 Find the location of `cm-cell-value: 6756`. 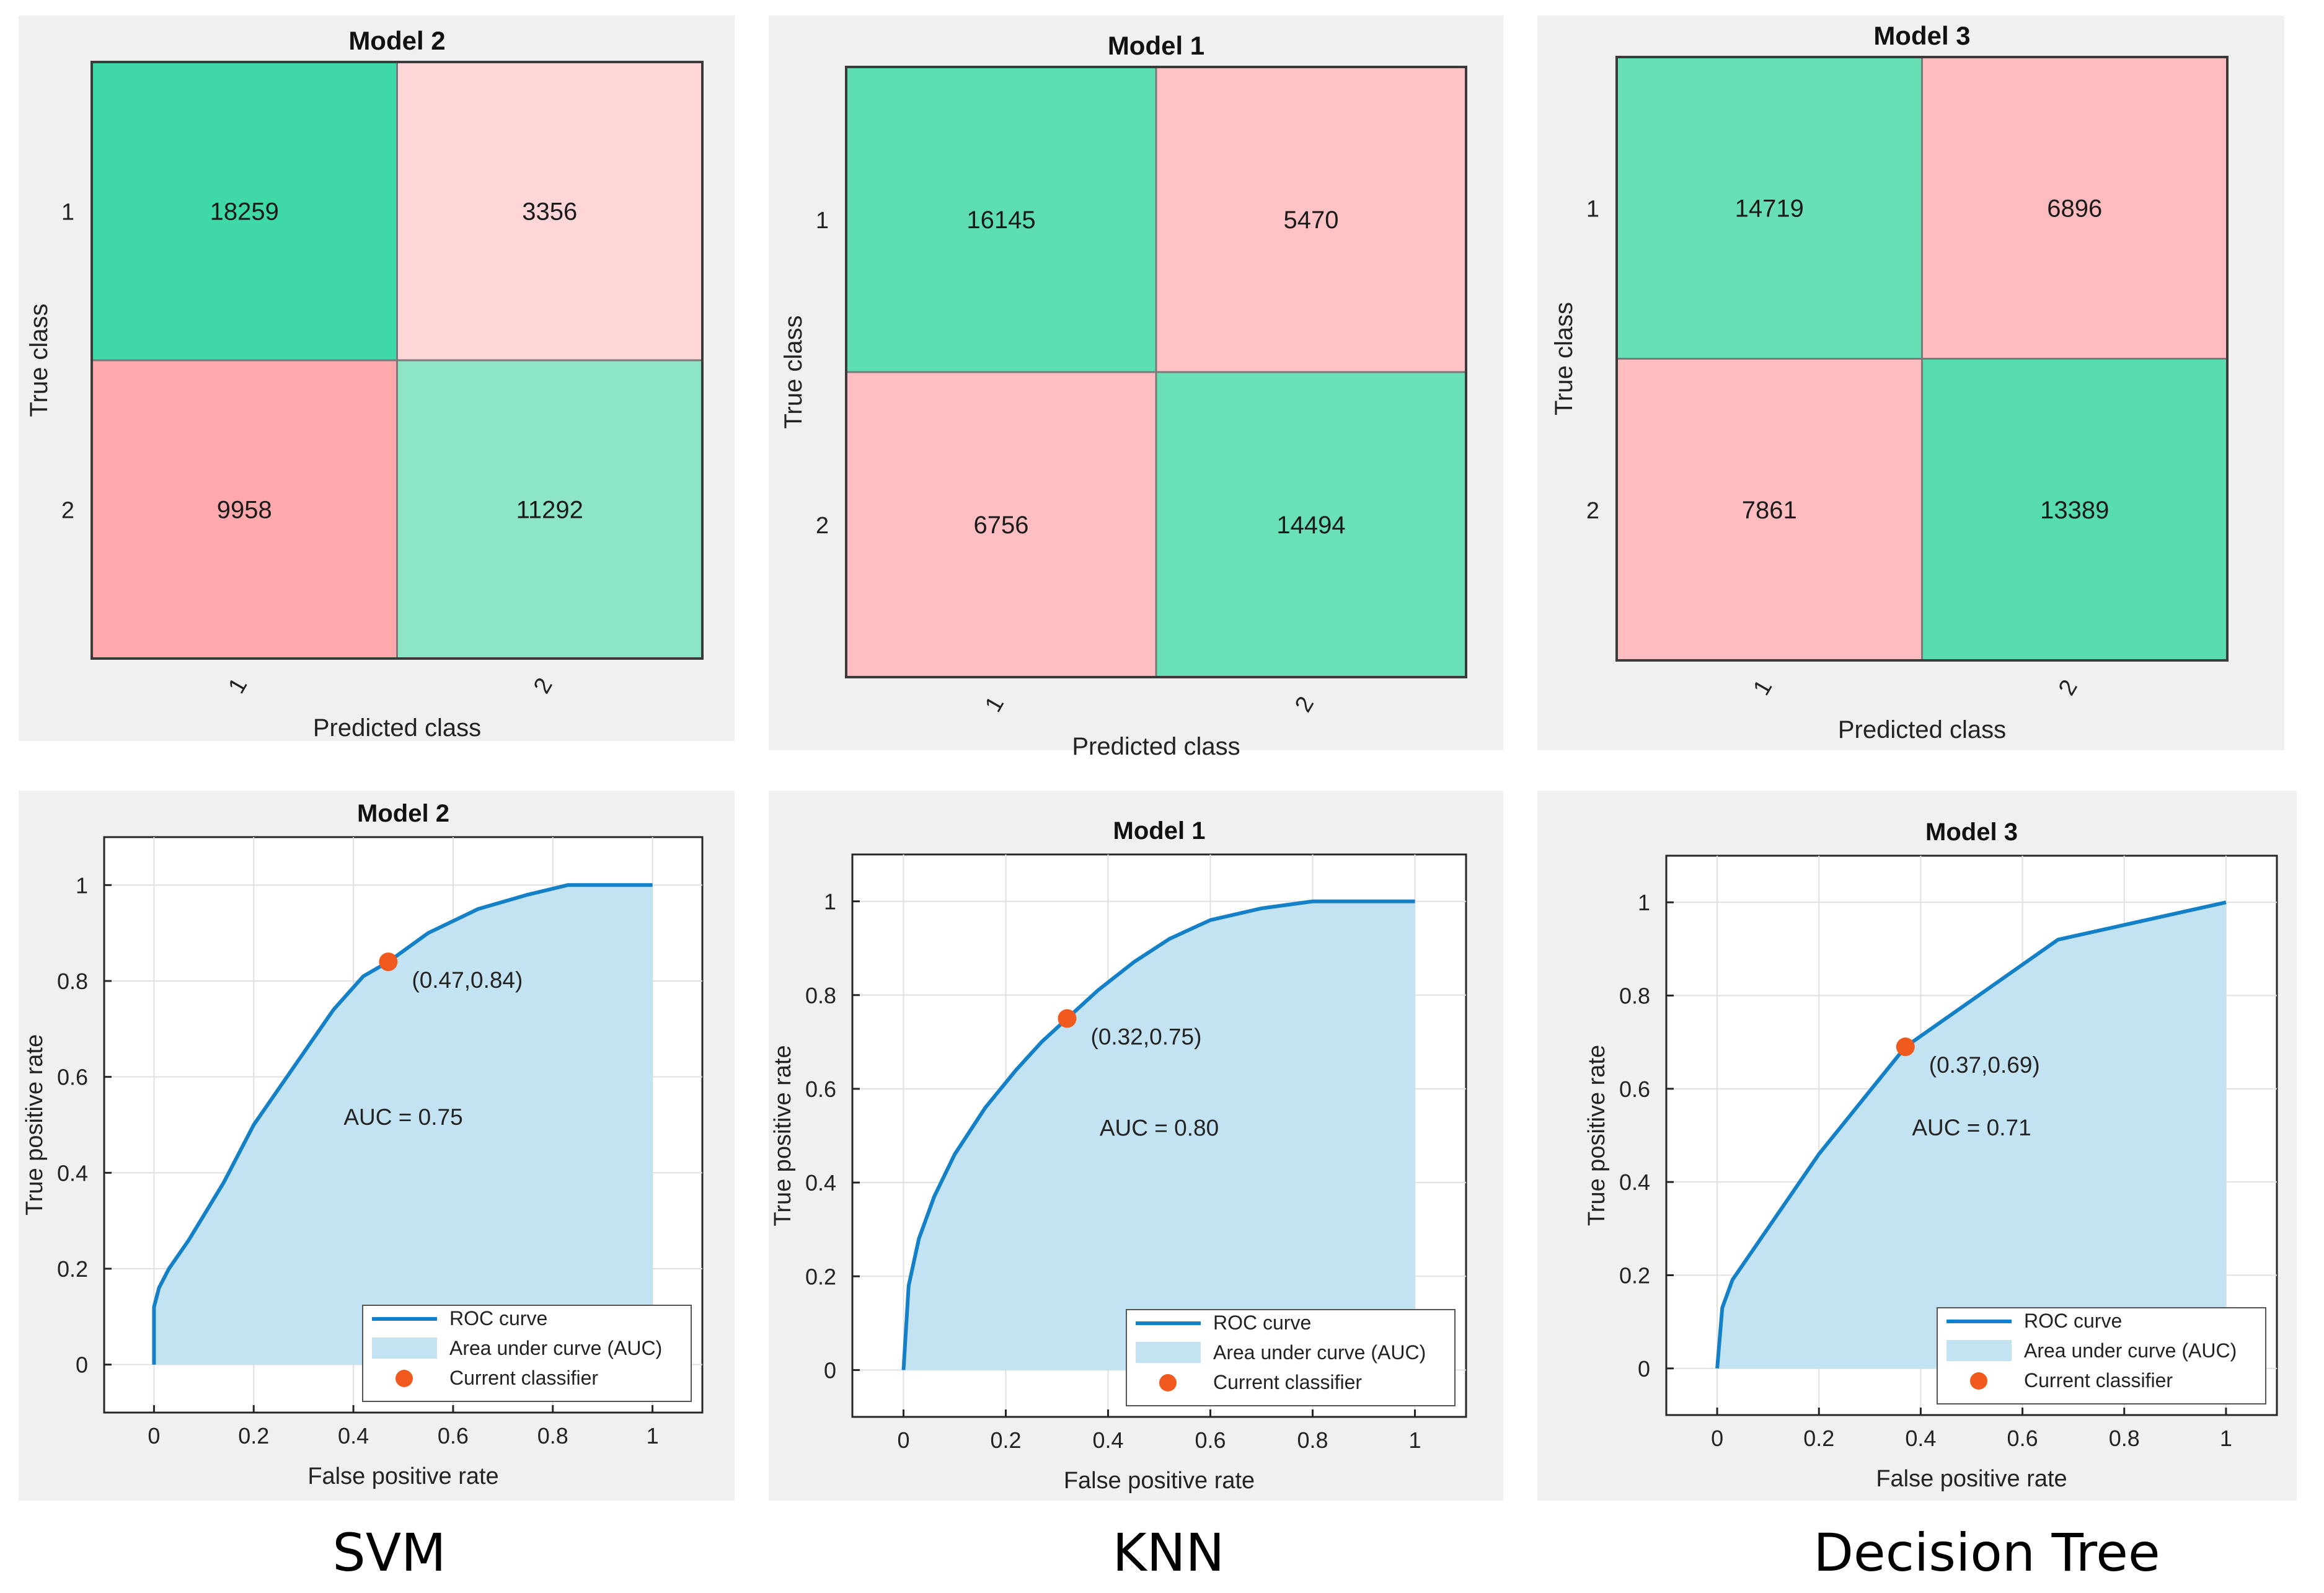

cm-cell-value: 6756 is located at coordinates (1001, 525).